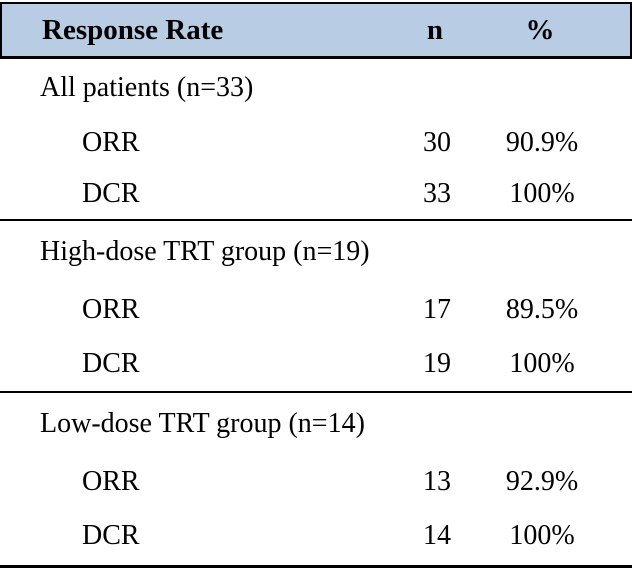 This screenshot has width=632, height=576. What do you see at coordinates (133, 29) in the screenshot?
I see `header-response-rate: Response Rate` at bounding box center [133, 29].